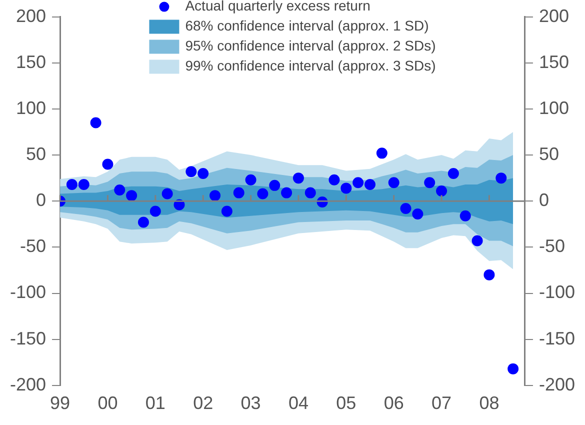 This screenshot has width=585, height=425. I want to click on x-tick-label: 01, so click(155, 403).